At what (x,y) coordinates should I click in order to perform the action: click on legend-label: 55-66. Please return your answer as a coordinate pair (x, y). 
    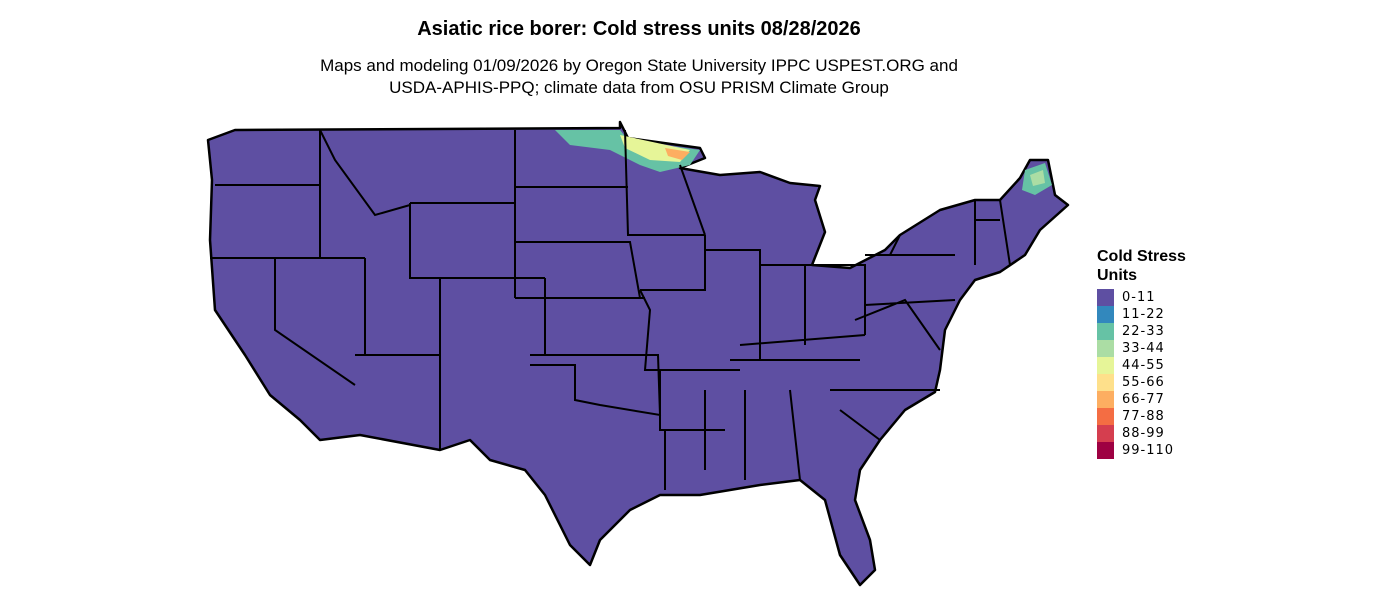
    Looking at the image, I should click on (1143, 382).